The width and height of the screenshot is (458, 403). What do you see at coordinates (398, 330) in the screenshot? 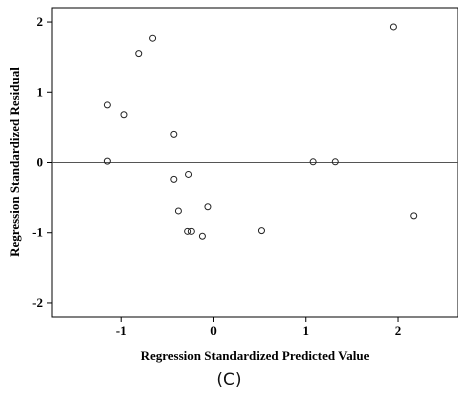
I see `x-tick-label: 2` at bounding box center [398, 330].